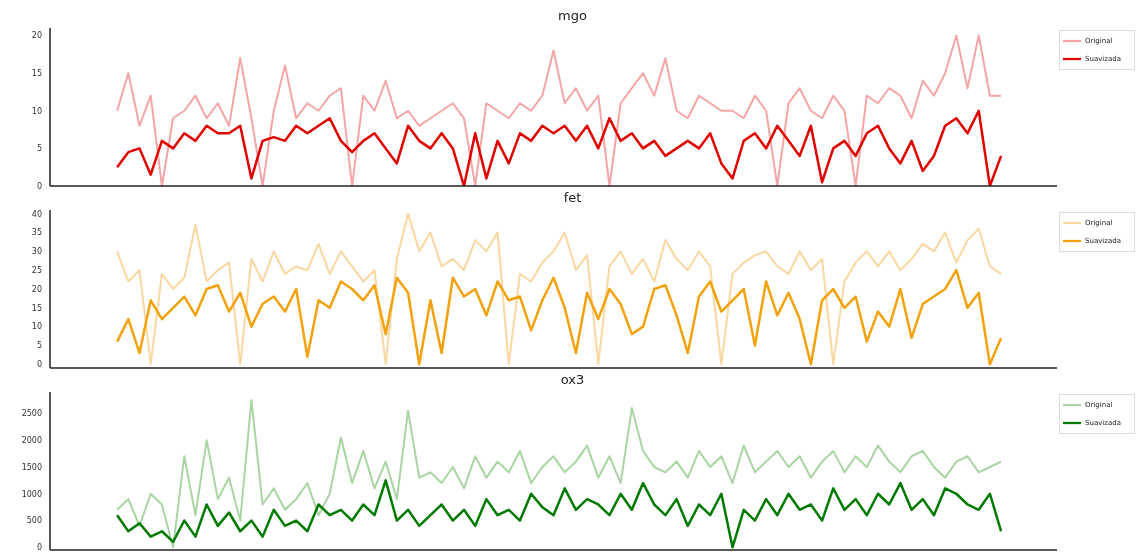 This screenshot has height=560, width=1145. I want to click on y-tick-label: 2500, so click(31, 414).